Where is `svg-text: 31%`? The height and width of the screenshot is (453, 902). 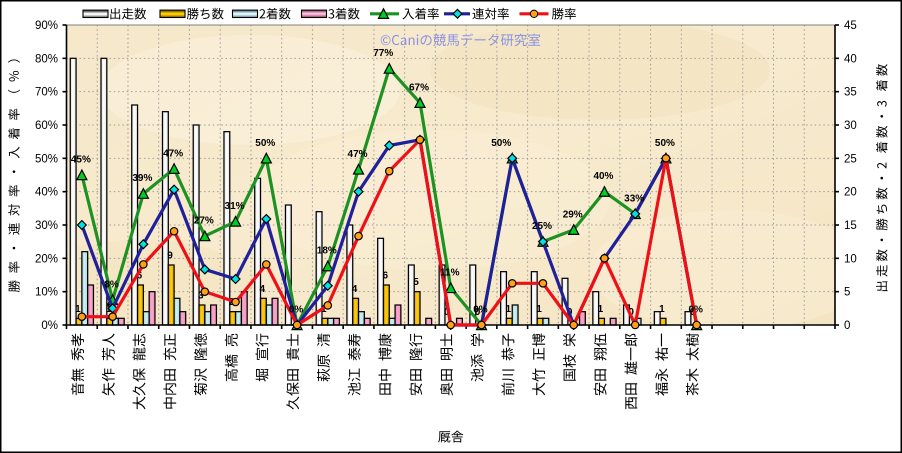 svg-text: 31% is located at coordinates (235, 206).